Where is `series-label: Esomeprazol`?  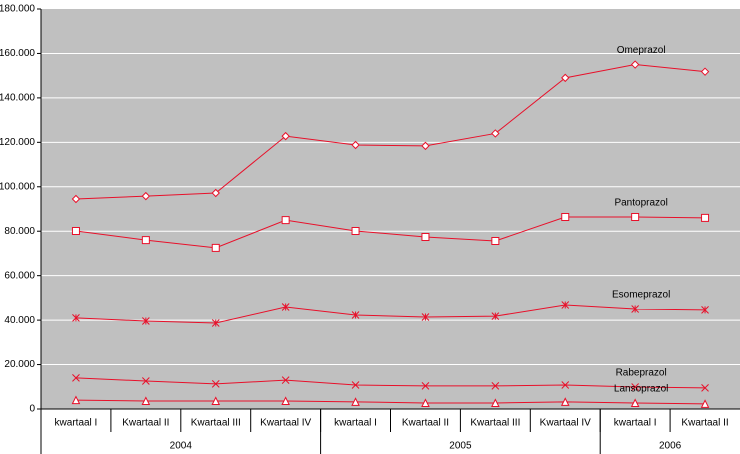 series-label: Esomeprazol is located at coordinates (641, 295).